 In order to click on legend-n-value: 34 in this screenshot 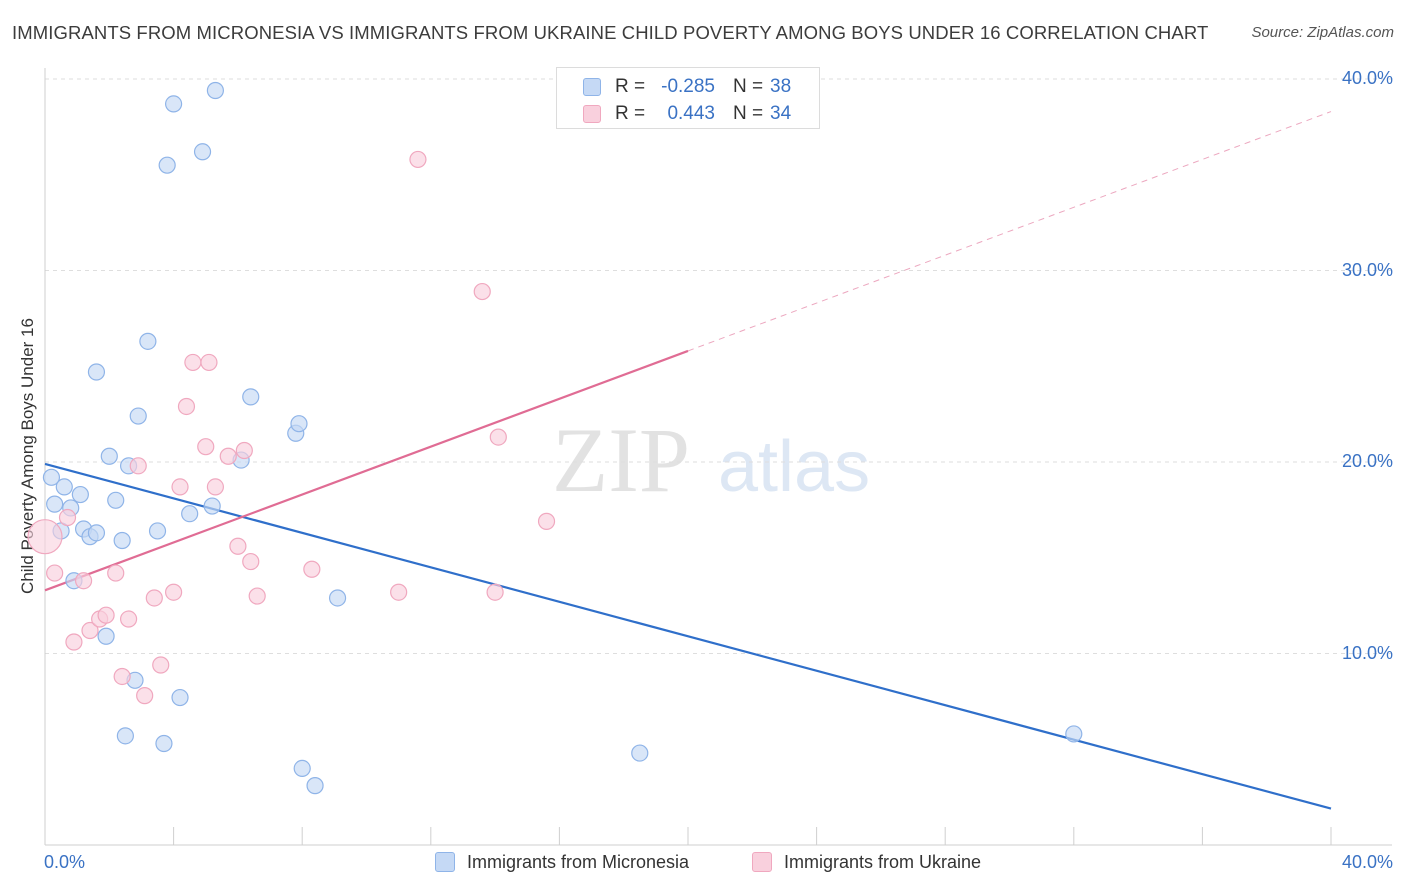, I will do `click(781, 113)`.